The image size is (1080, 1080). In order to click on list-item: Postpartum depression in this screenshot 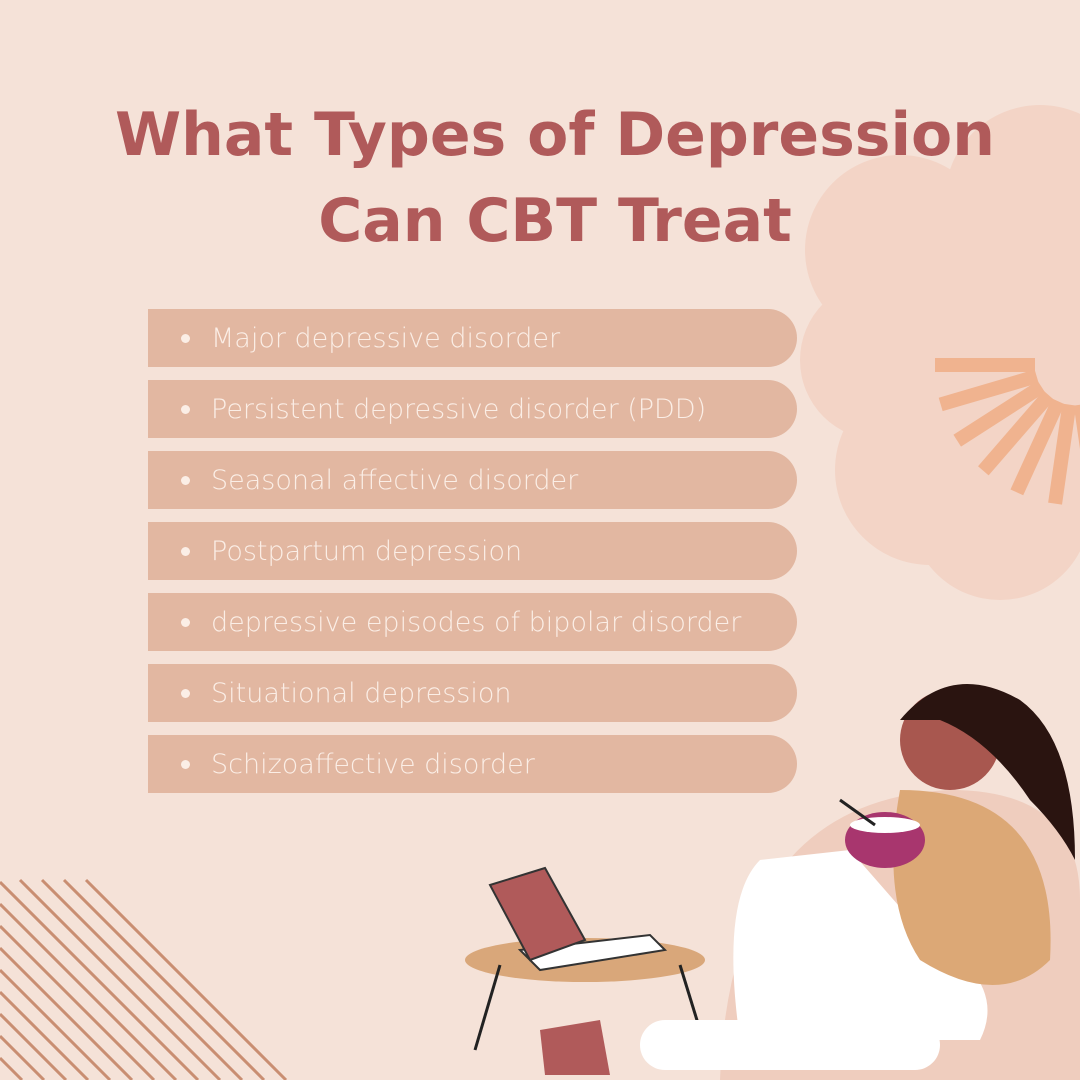, I will do `click(472, 551)`.